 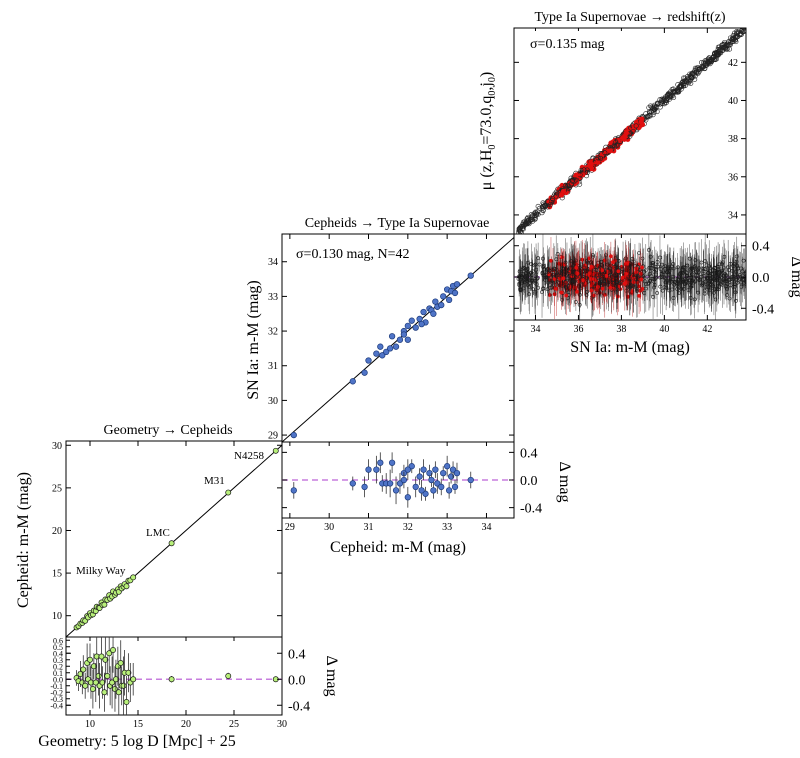 I want to click on supernova-xtick-label: 36, so click(x=578, y=329).